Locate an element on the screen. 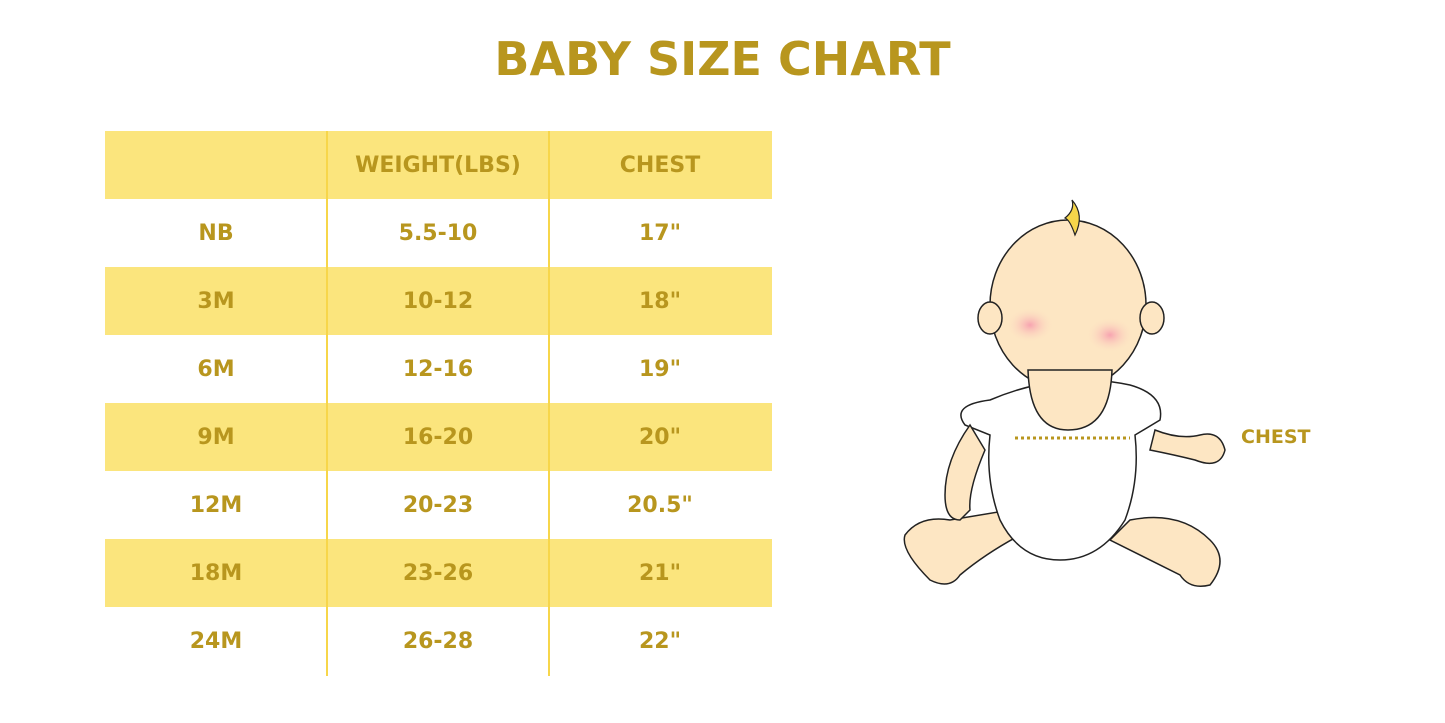 This screenshot has height=723, width=1445. baby-illustration is located at coordinates (1064, 393).